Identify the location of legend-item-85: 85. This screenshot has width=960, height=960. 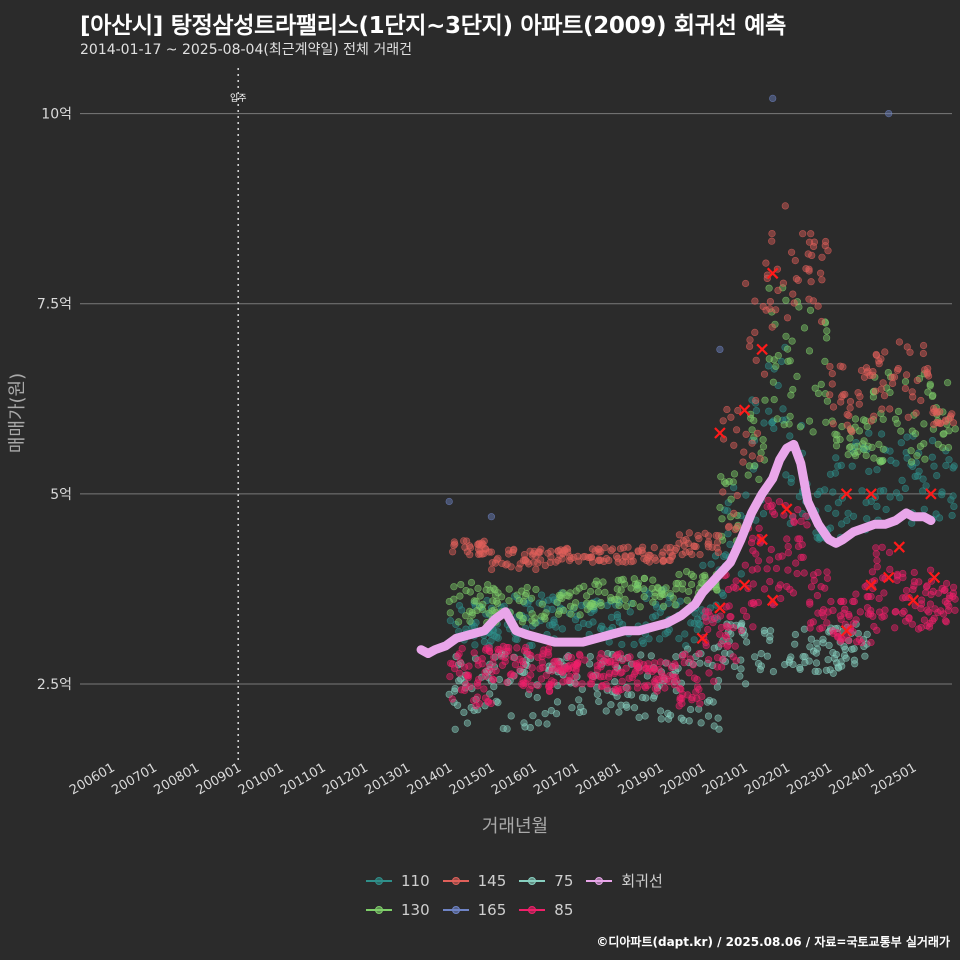
(545, 910).